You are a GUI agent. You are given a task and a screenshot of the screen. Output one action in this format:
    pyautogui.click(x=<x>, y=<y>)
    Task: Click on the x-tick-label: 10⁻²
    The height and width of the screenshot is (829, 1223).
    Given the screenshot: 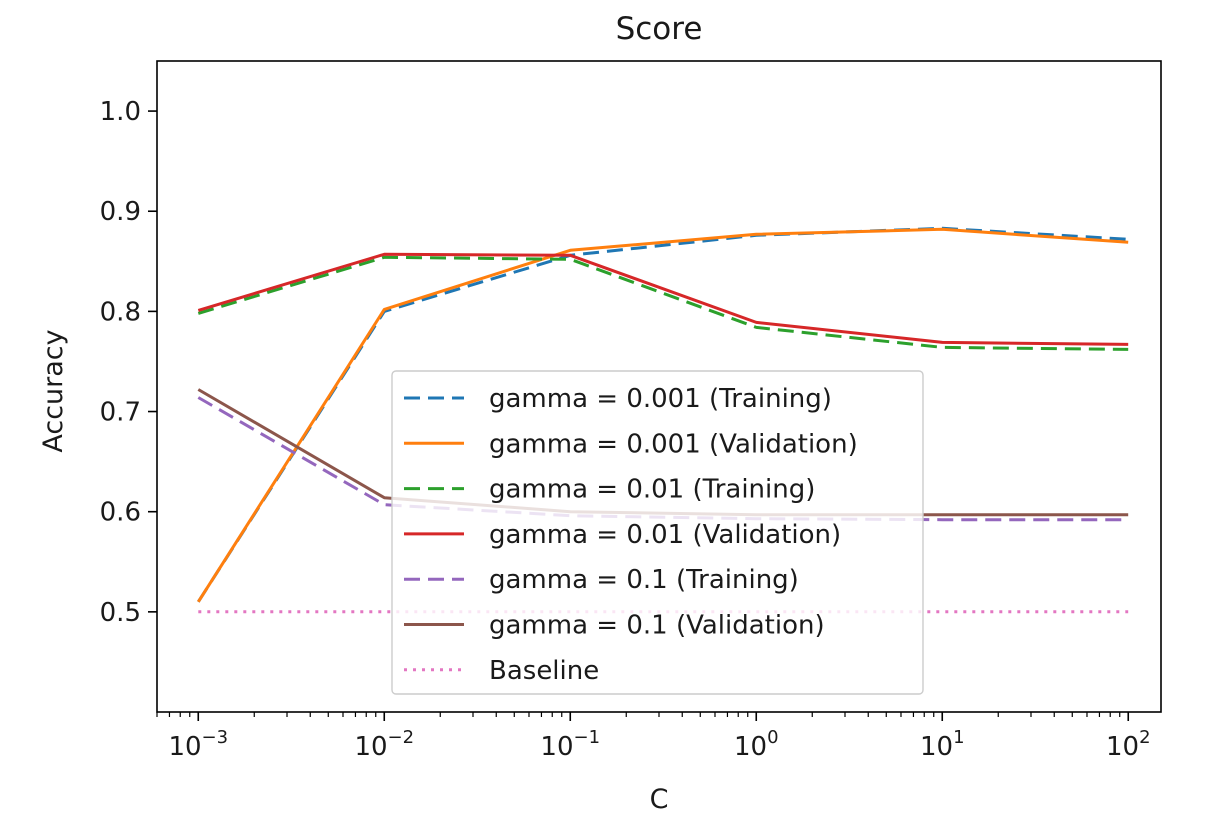 What is the action you would take?
    pyautogui.click(x=384, y=744)
    